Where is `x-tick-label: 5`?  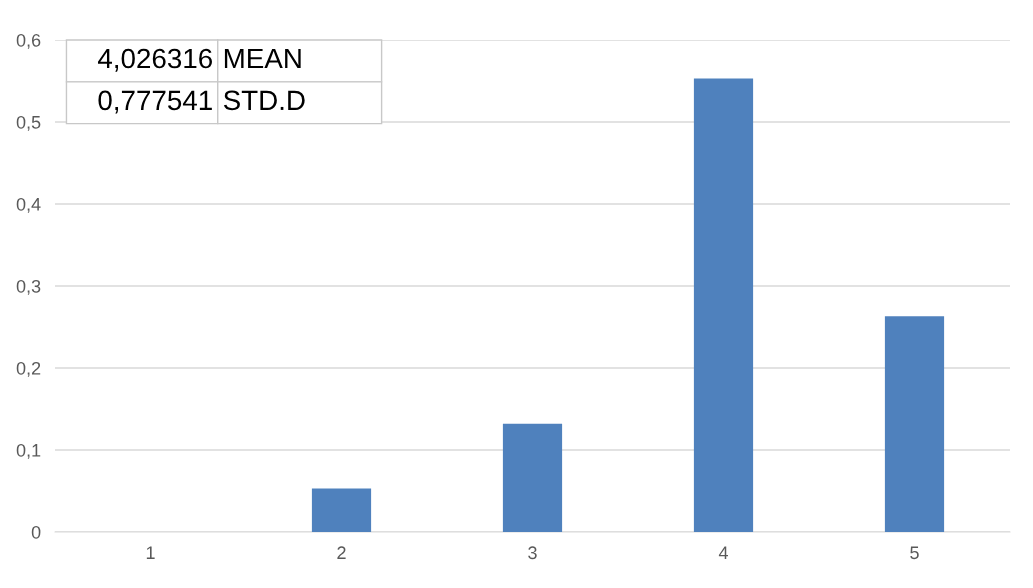
x-tick-label: 5 is located at coordinates (914, 553).